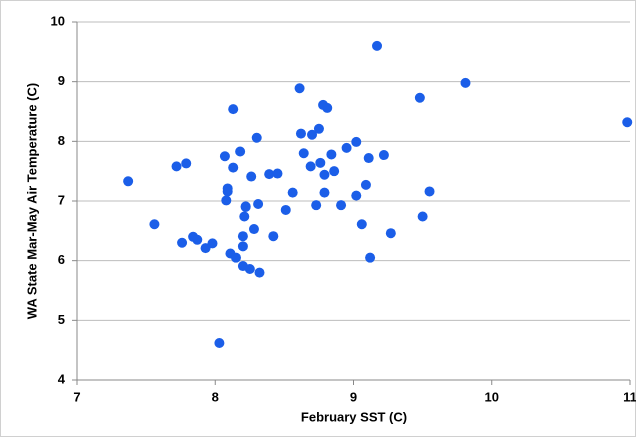  I want to click on y-tick-label: 7, so click(61, 199).